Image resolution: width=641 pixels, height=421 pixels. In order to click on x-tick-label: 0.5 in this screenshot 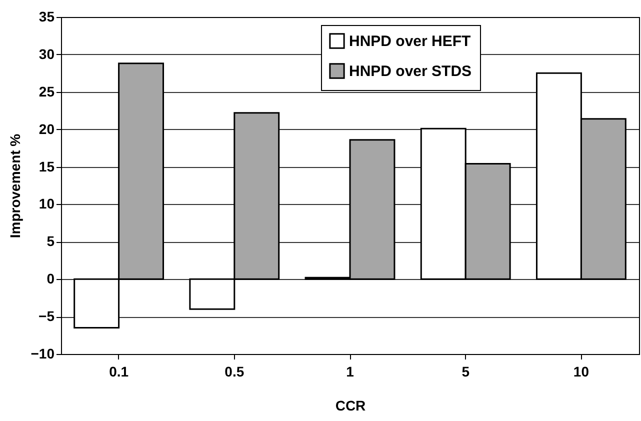, I will do `click(234, 372)`.